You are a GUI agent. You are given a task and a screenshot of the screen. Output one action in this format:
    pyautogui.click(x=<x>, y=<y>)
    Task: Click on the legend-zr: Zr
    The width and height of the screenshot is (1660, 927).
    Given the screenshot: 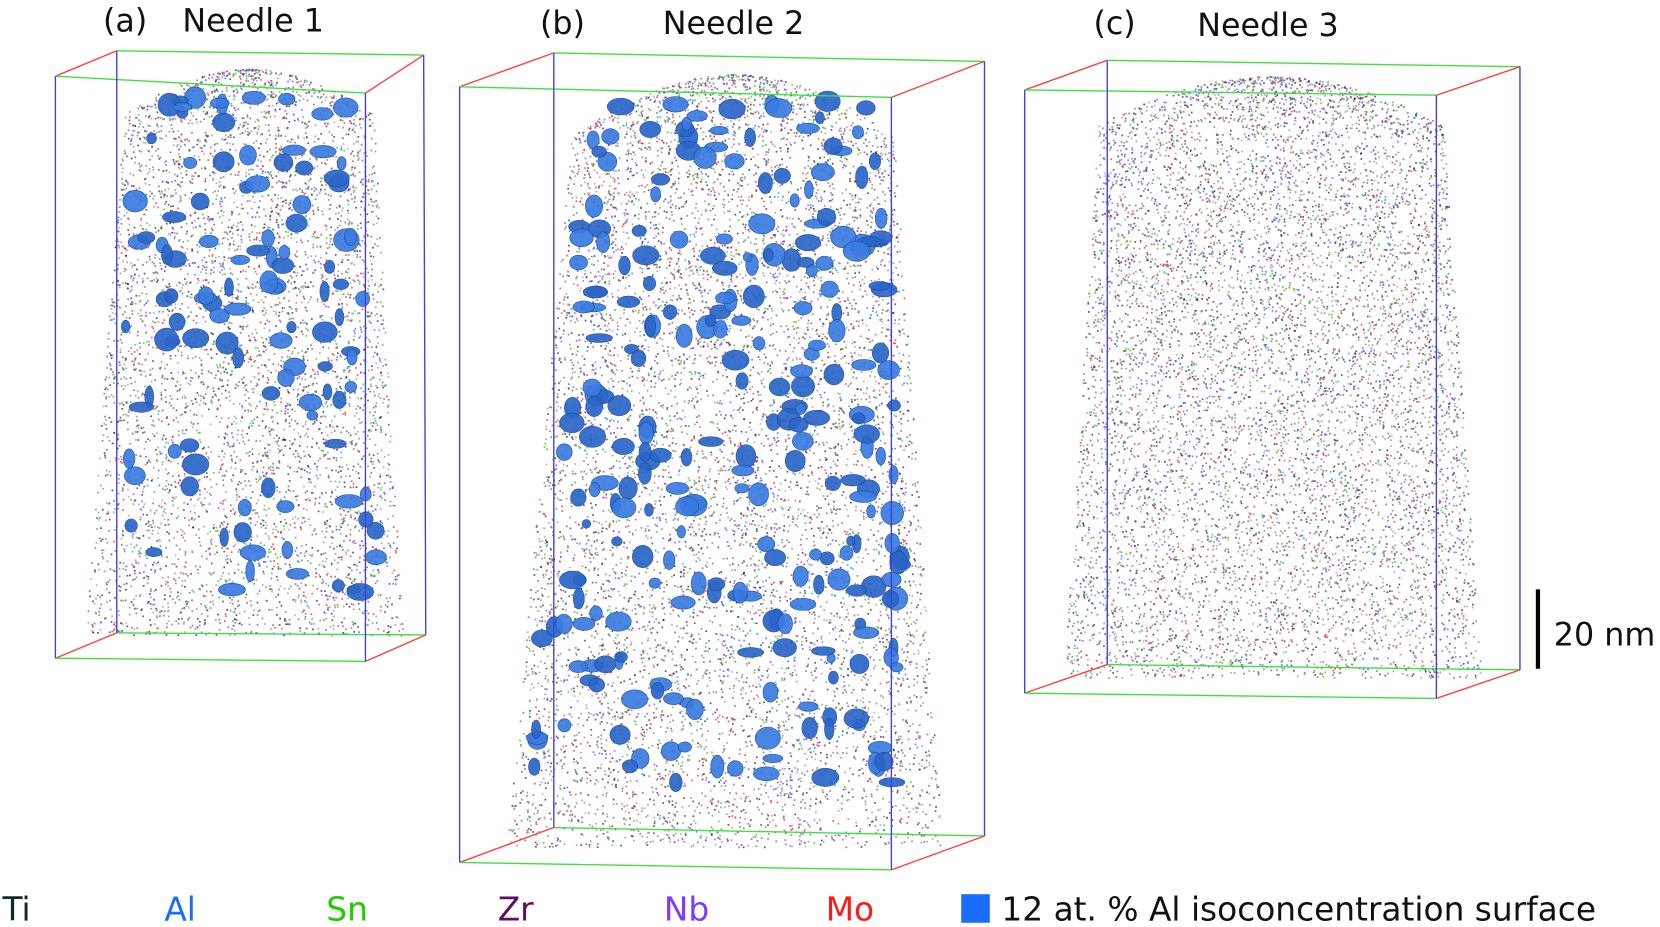 What is the action you would take?
    pyautogui.click(x=516, y=909)
    